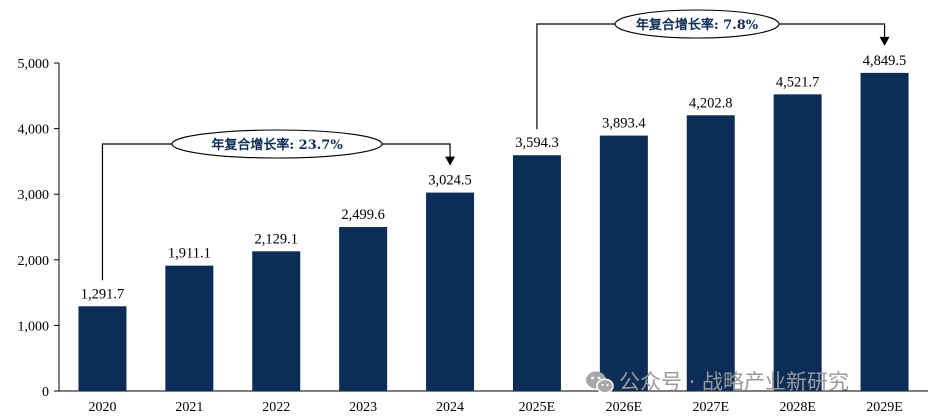  What do you see at coordinates (363, 215) in the screenshot?
I see `data-label: 2,499.6` at bounding box center [363, 215].